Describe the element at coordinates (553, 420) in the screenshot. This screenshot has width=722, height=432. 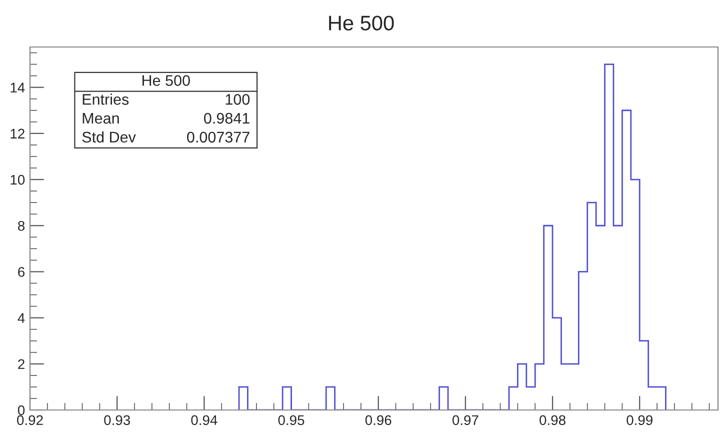
I see `x-tick-label: 0.98` at that location.